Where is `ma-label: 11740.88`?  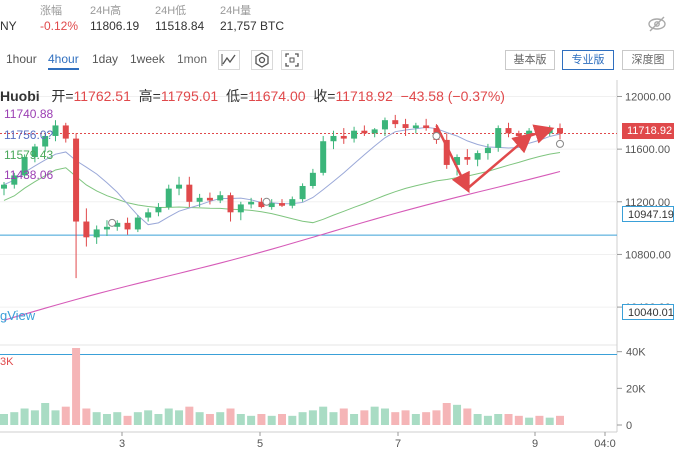
ma-label: 11740.88 is located at coordinates (29, 114).